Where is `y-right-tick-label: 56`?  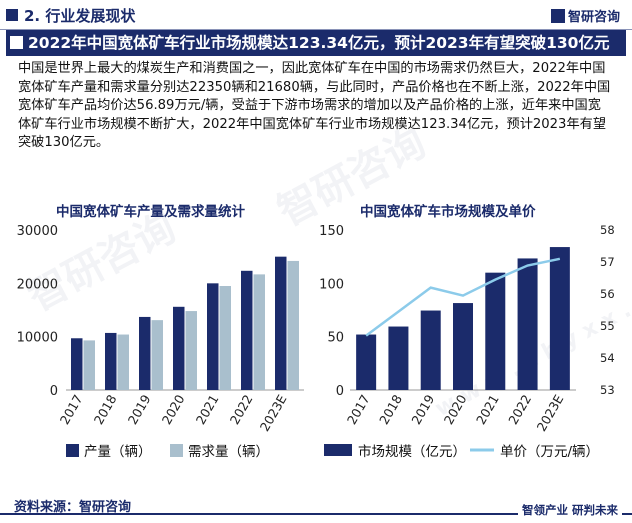
y-right-tick-label: 56 is located at coordinates (607, 294).